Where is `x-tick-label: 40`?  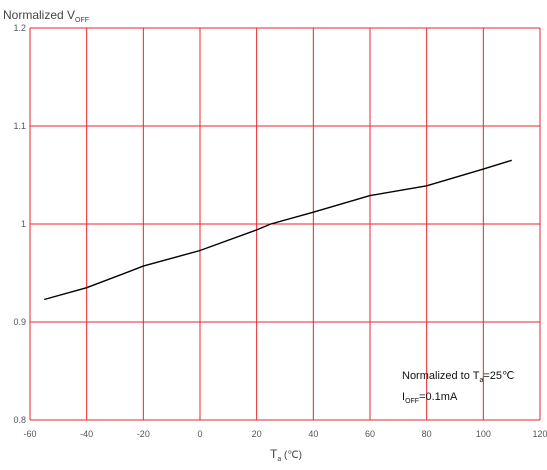
x-tick-label: 40 is located at coordinates (313, 434).